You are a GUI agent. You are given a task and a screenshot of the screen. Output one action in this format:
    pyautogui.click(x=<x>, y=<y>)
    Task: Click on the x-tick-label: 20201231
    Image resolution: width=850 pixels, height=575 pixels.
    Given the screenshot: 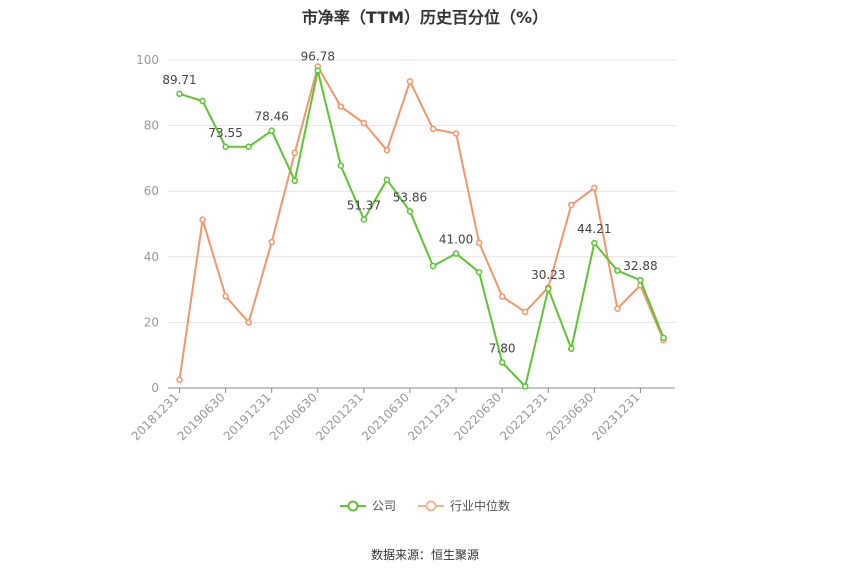 What is the action you would take?
    pyautogui.click(x=339, y=416)
    